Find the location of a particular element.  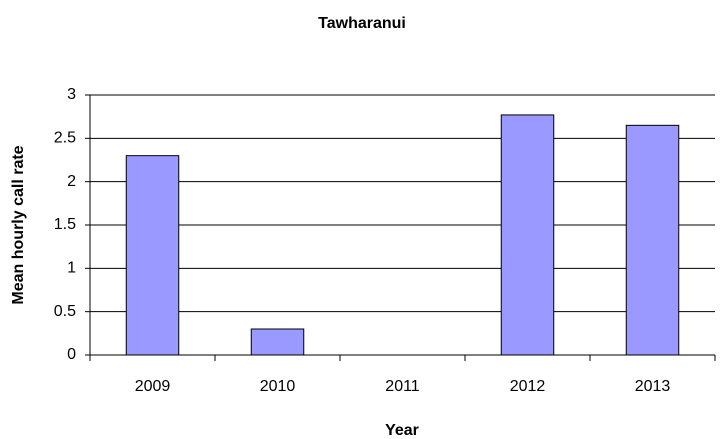

x-axis-label: Year is located at coordinates (402, 430).